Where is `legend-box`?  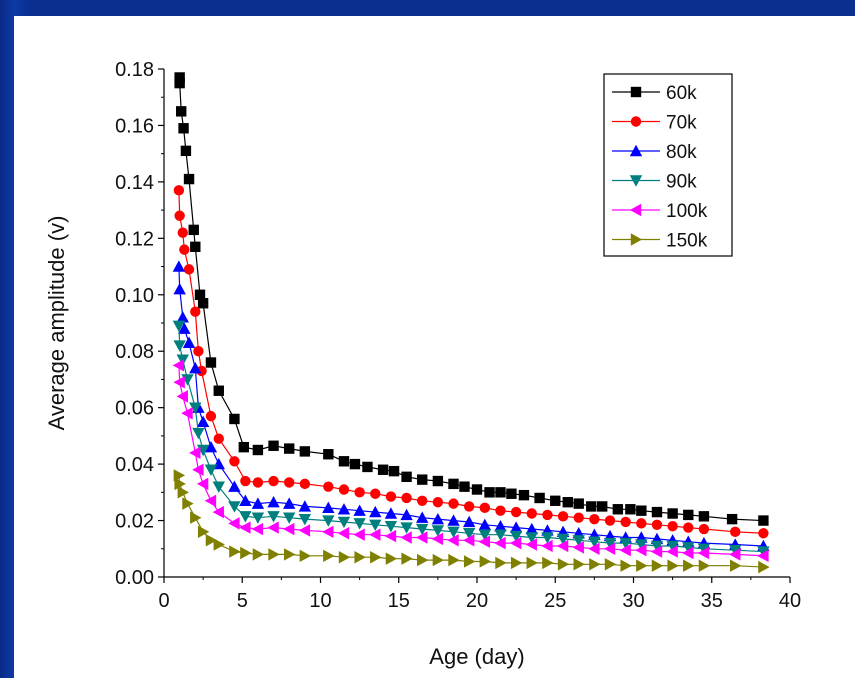
legend-box is located at coordinates (668, 165).